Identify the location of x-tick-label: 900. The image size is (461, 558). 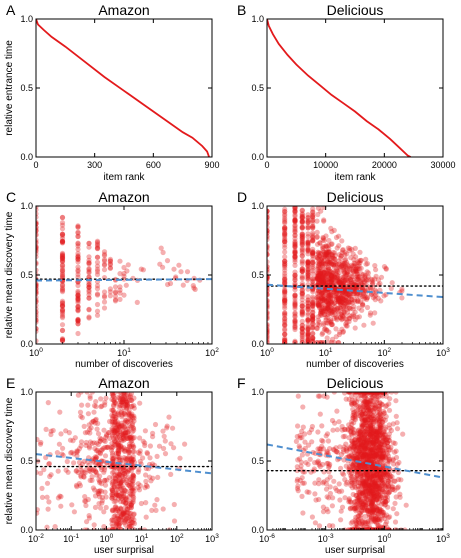
(211, 165).